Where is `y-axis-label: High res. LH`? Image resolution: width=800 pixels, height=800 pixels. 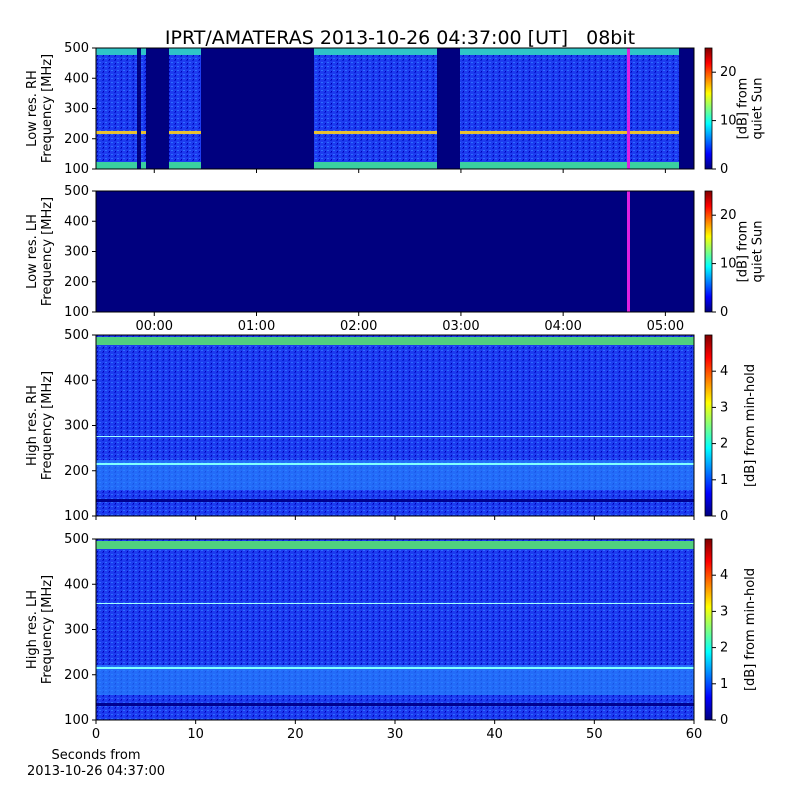
y-axis-label: High res. LH is located at coordinates (32, 629).